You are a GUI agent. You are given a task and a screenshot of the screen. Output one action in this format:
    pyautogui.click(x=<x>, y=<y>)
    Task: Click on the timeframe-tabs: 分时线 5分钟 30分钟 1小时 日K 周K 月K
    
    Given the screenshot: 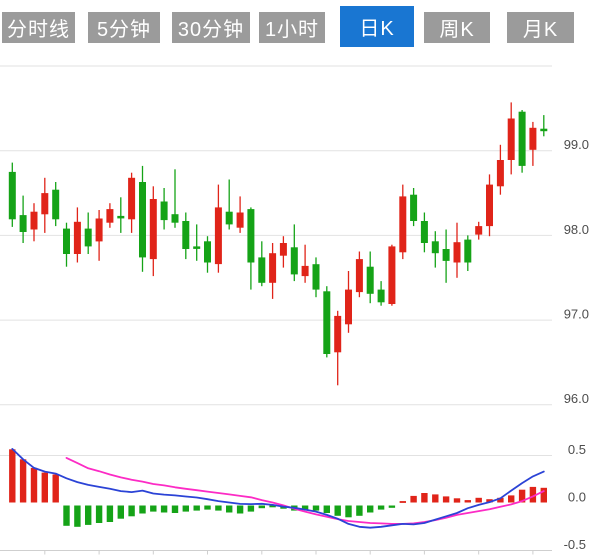 What is the action you would take?
    pyautogui.click(x=300, y=26)
    